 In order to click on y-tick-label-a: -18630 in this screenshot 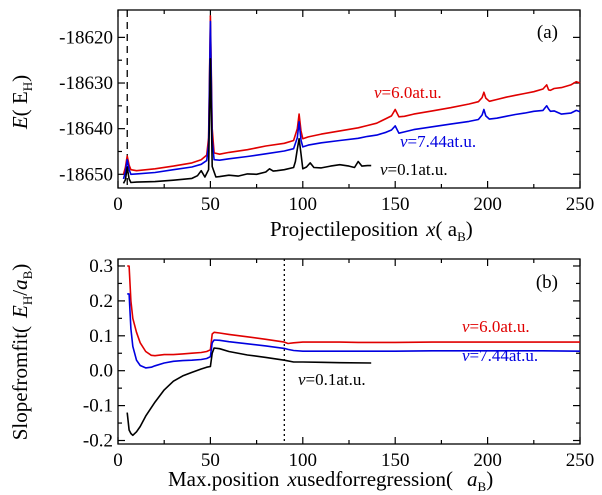, I will do `click(86, 83)`.